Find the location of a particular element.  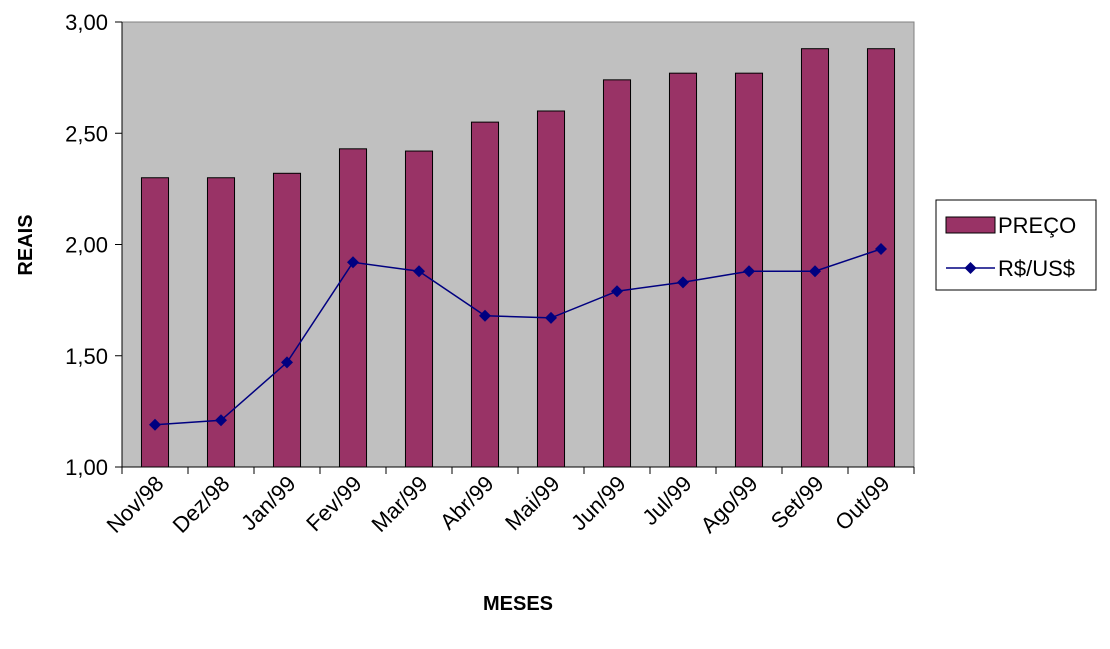

x-tick-label: Mar/99 is located at coordinates (399, 504).